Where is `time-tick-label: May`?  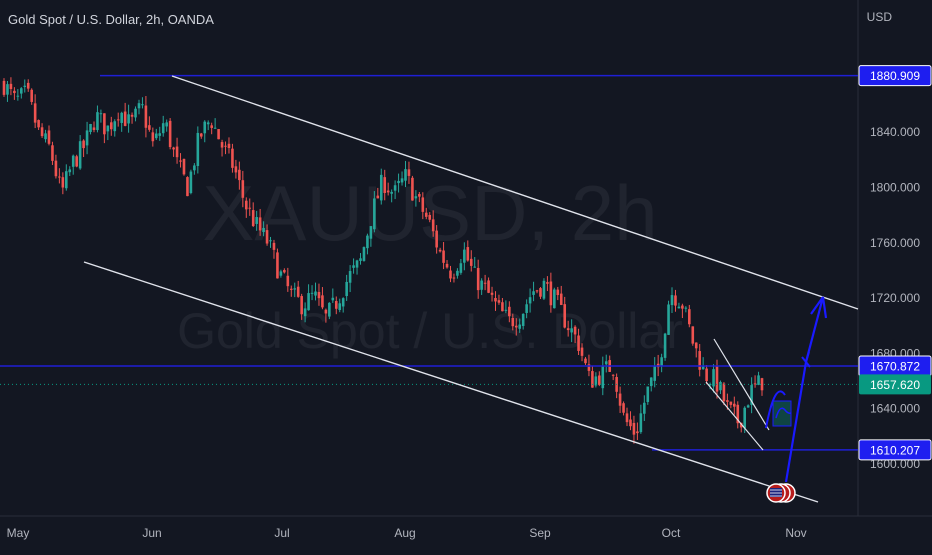
time-tick-label: May is located at coordinates (18, 533).